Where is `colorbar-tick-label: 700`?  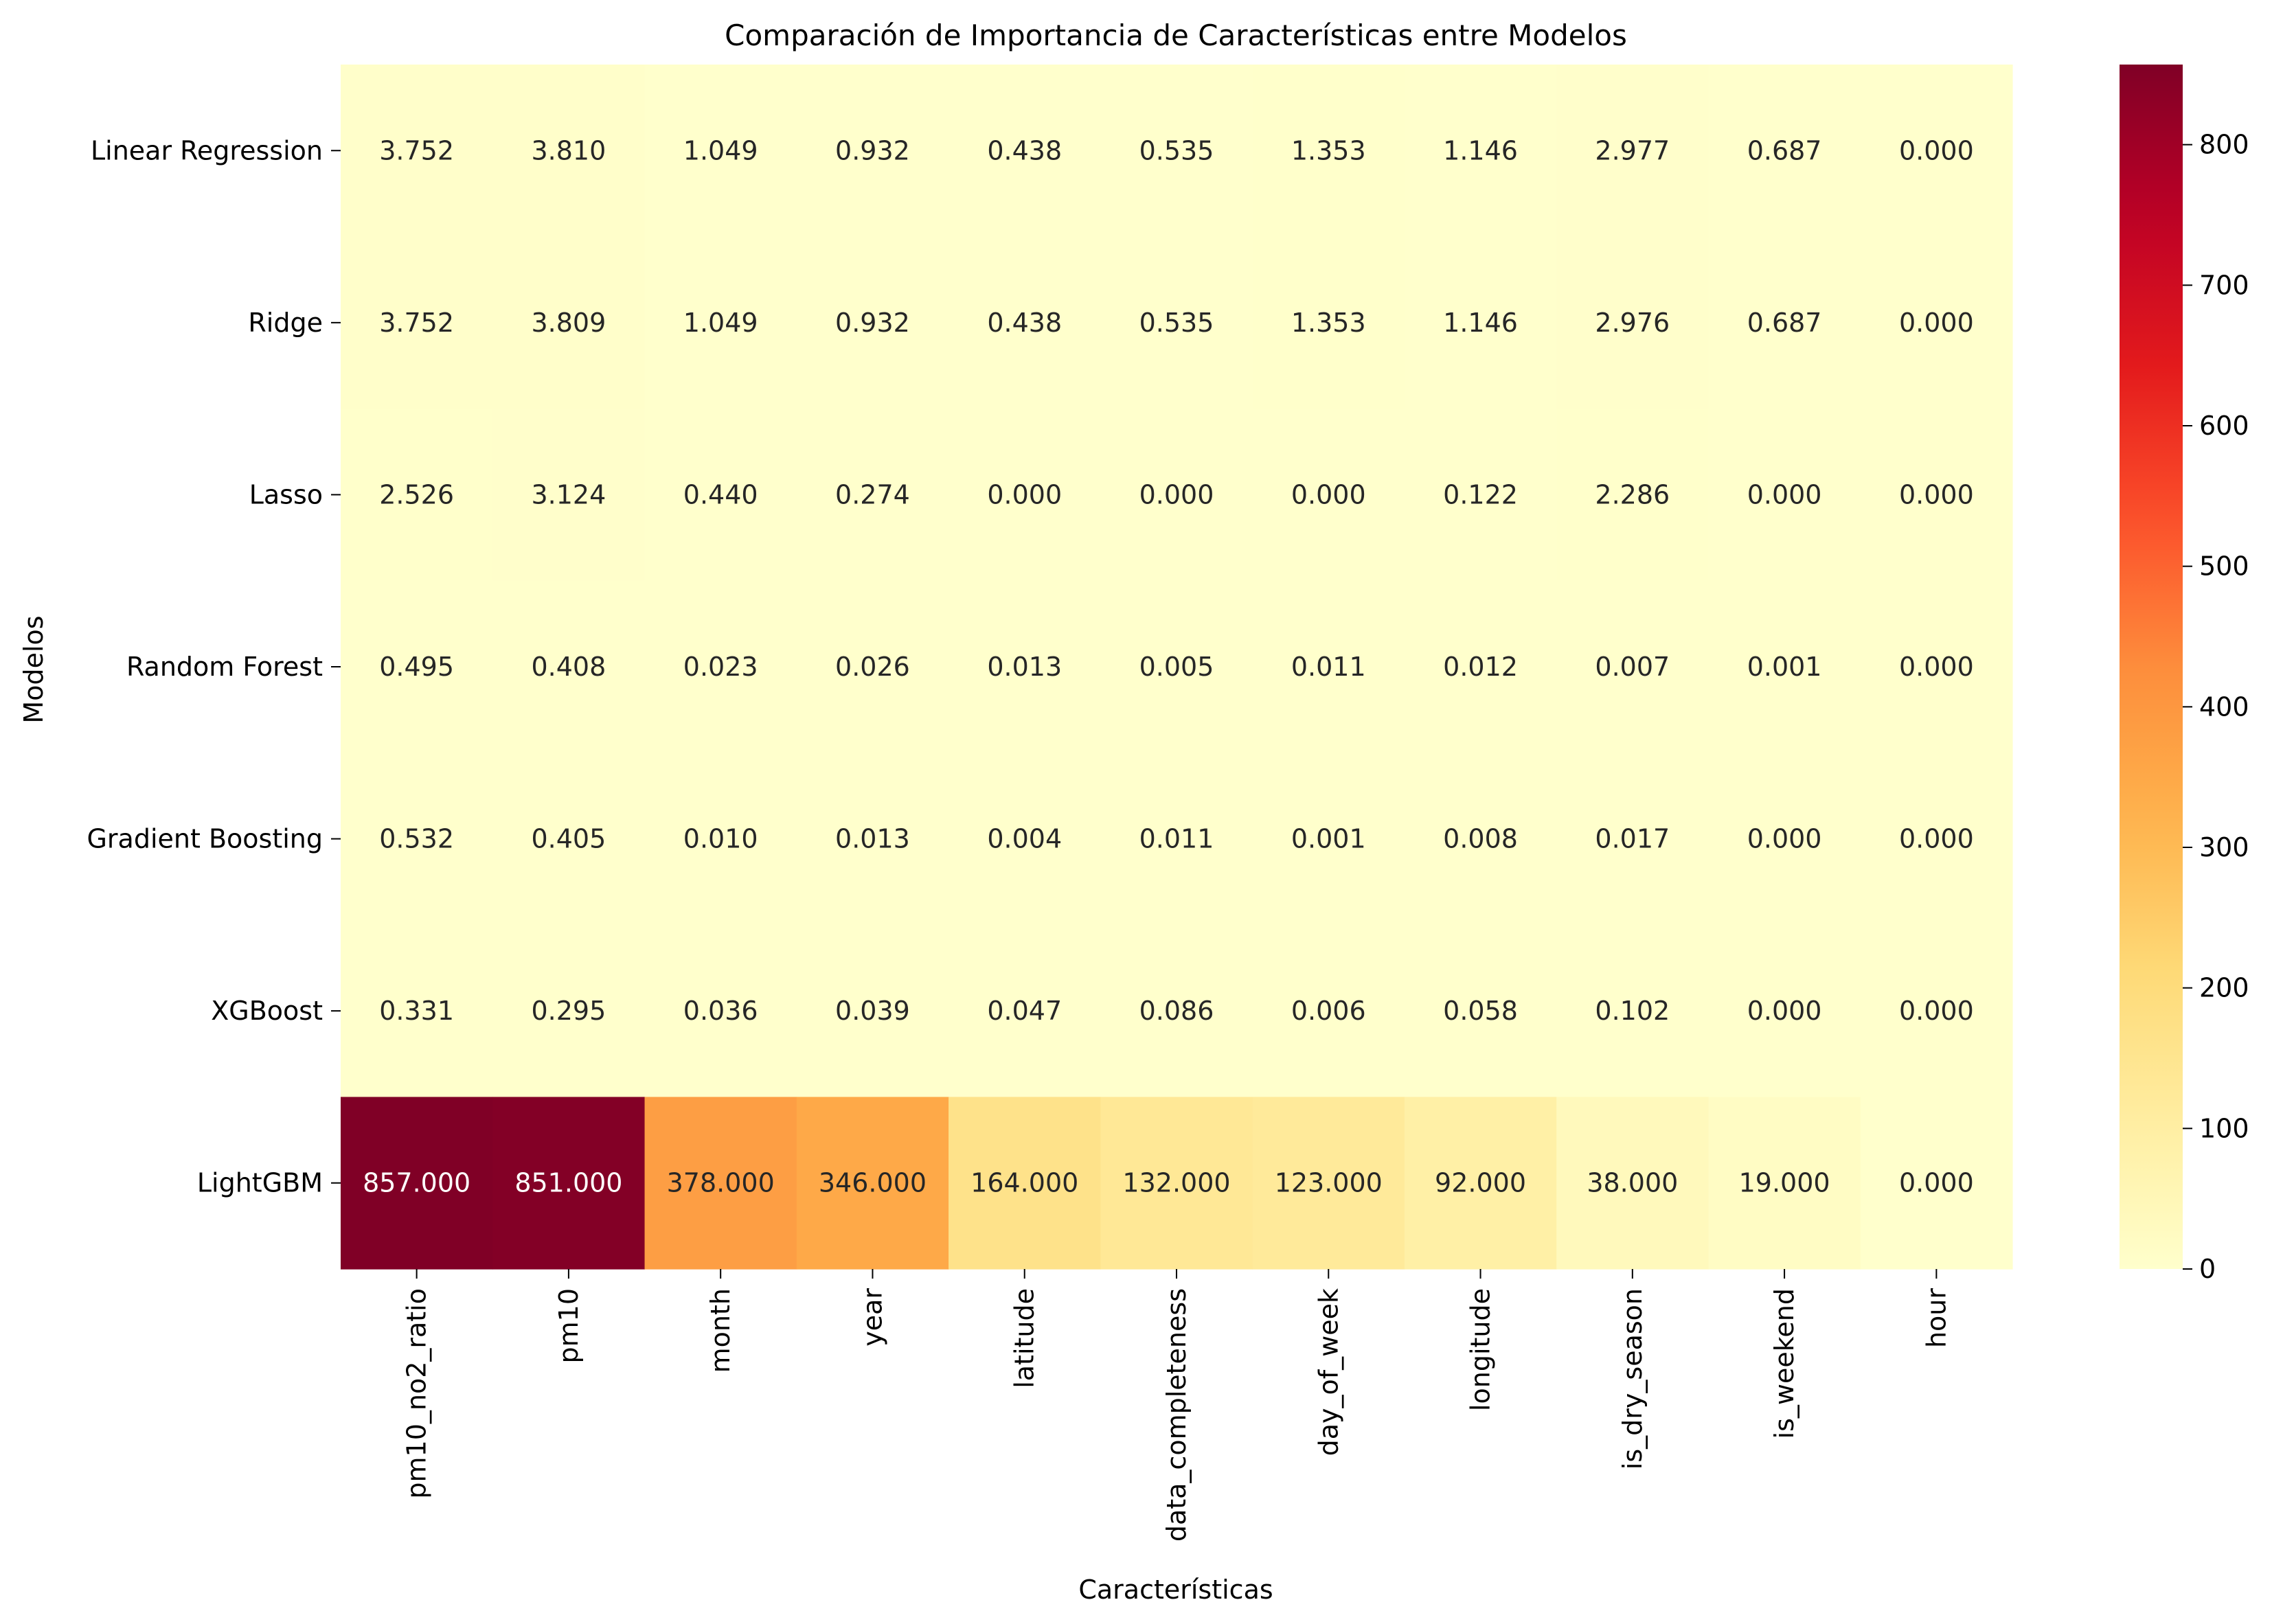
colorbar-tick-label: 700 is located at coordinates (2224, 285).